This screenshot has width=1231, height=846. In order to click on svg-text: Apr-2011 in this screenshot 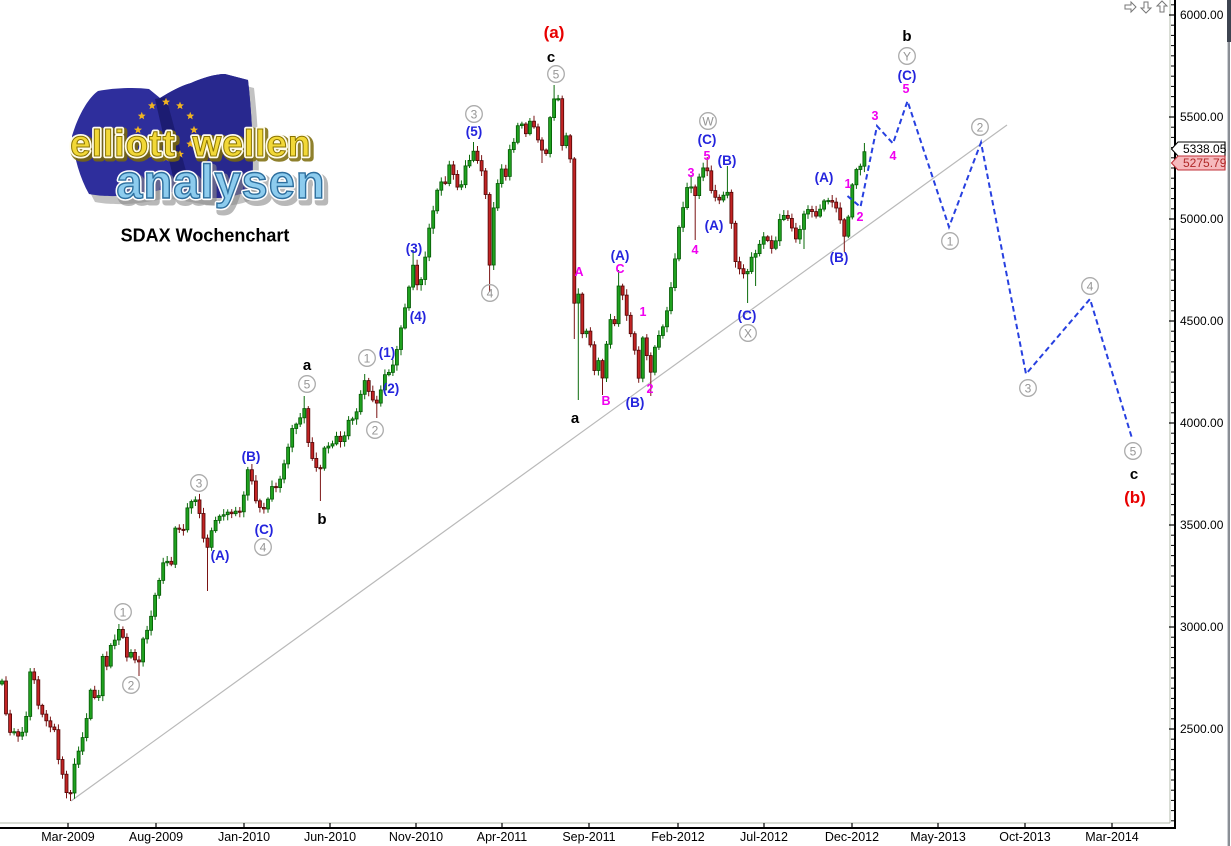, I will do `click(502, 837)`.